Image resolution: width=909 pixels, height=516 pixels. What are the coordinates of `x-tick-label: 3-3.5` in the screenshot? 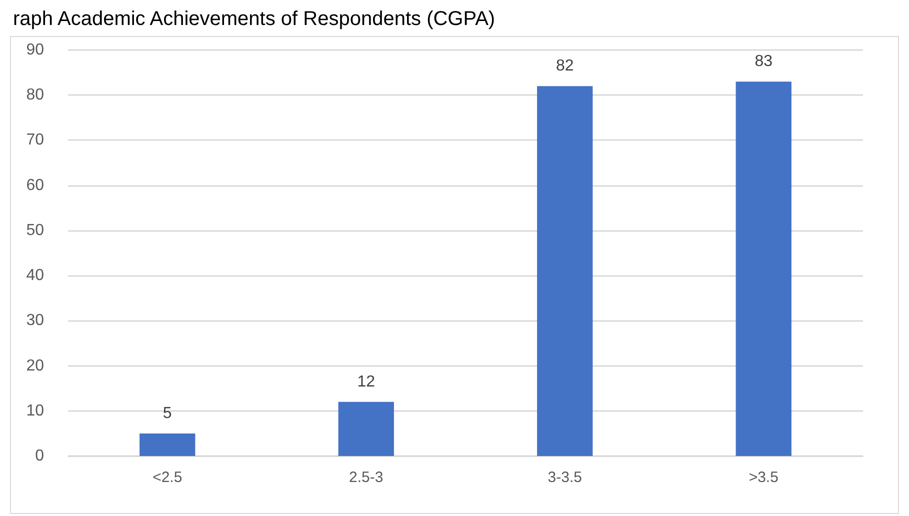 It's located at (565, 477).